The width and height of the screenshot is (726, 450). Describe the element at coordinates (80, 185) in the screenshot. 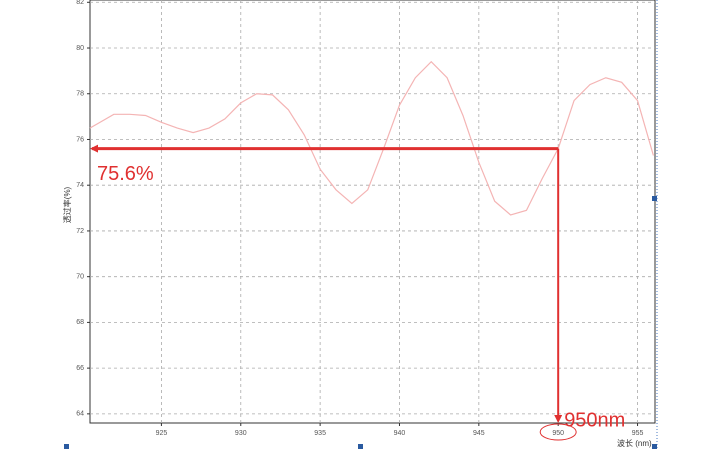

I see `y-tick-label: 74` at that location.